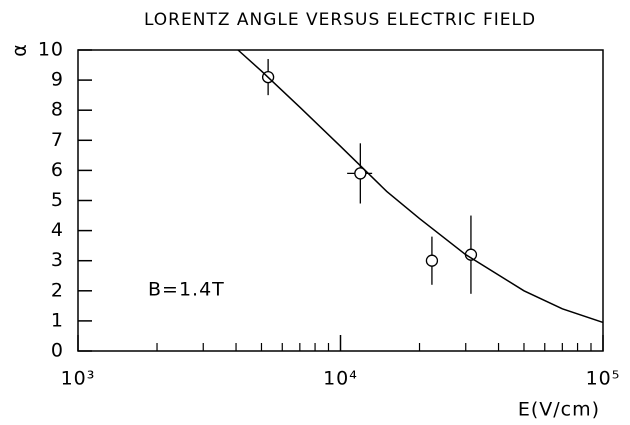  Describe the element at coordinates (340, 379) in the screenshot. I see `x-tick-label: 10⁴` at that location.